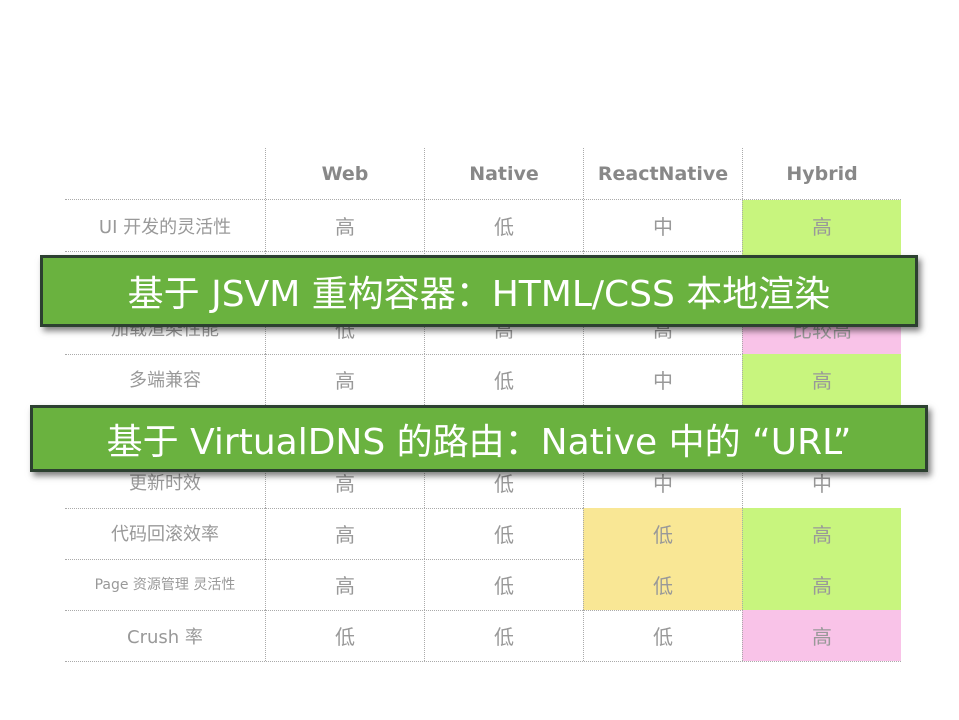  I want to click on header-row: Web Native ReactNative Hybrid, so click(483, 174).